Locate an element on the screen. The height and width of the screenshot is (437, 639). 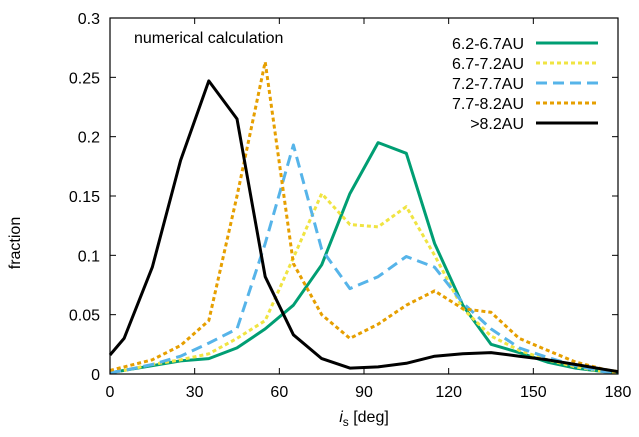
x-tick-label: 30 is located at coordinates (195, 392).